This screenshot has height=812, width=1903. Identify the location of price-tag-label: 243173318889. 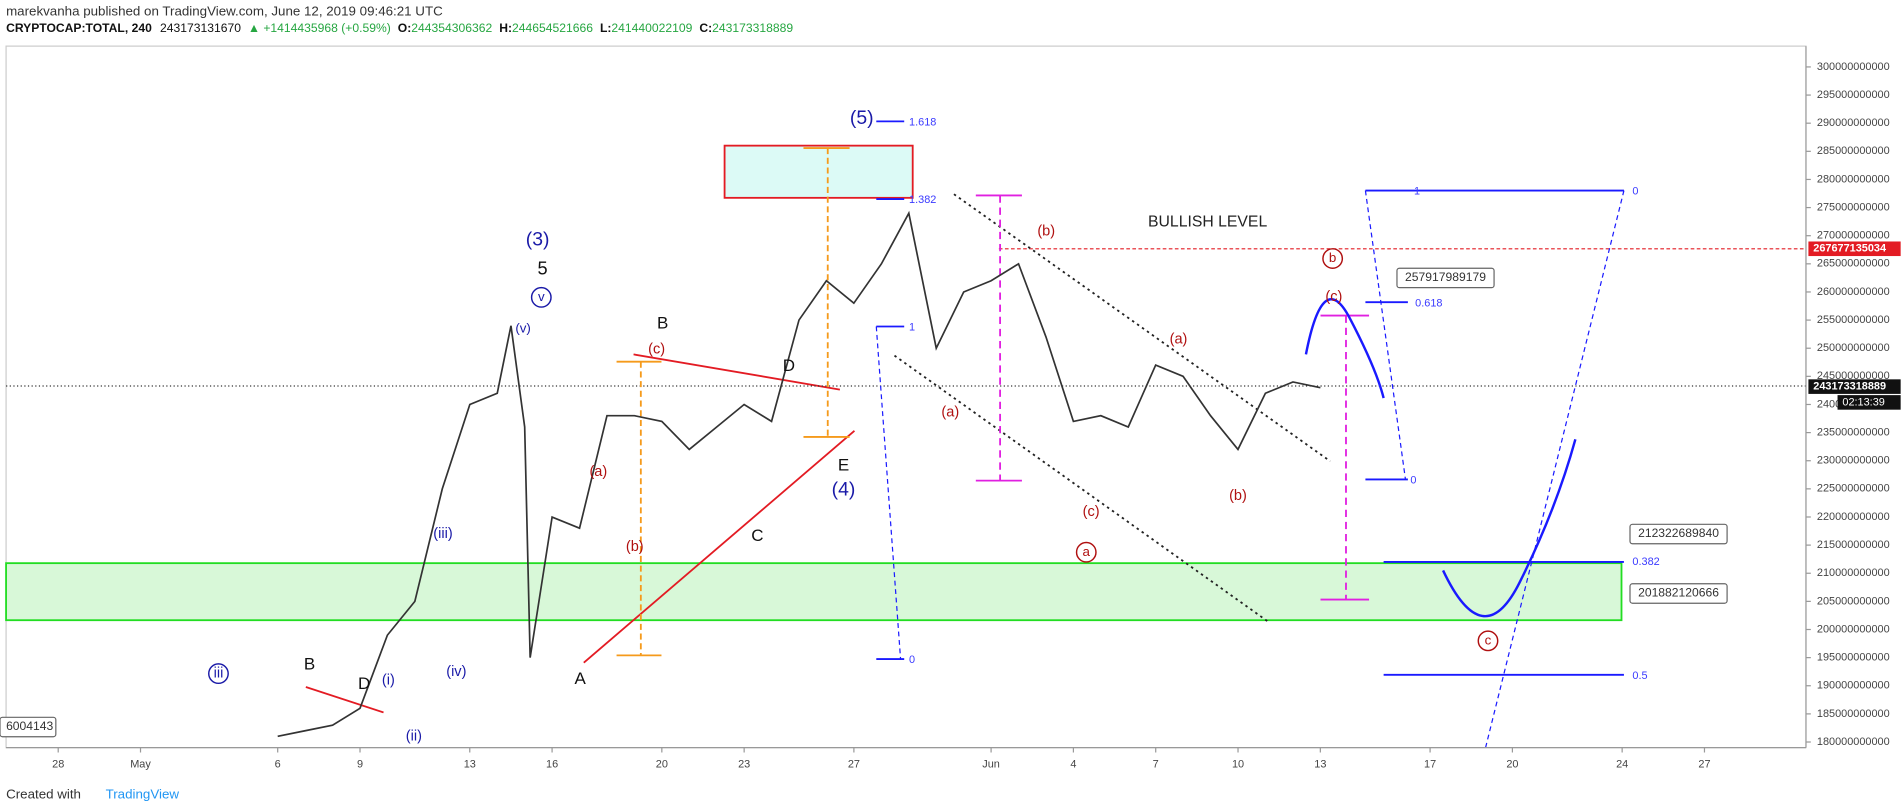
(1849, 387).